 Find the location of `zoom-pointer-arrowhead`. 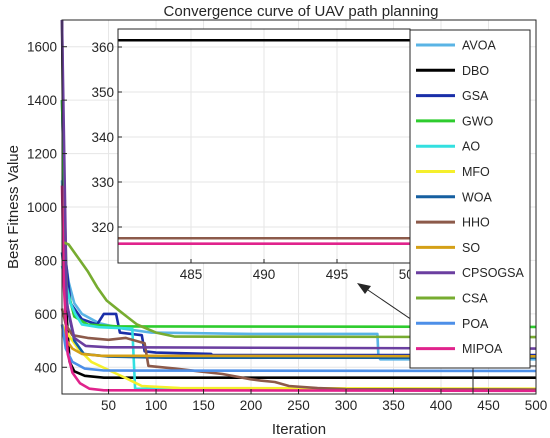

zoom-pointer-arrowhead is located at coordinates (364, 288).